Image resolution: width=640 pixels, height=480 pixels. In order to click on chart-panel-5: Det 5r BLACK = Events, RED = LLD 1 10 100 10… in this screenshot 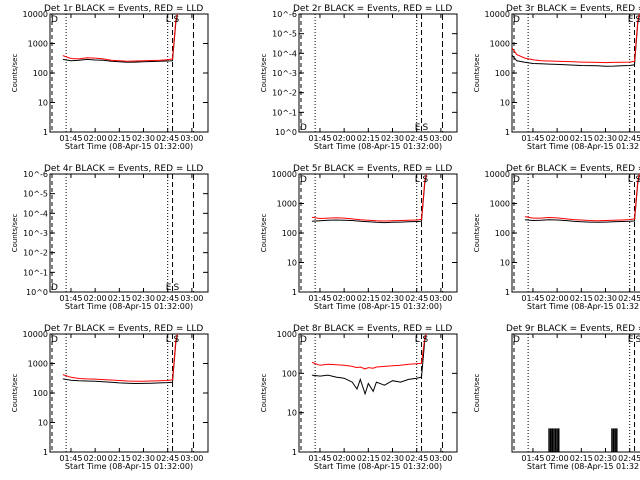, I will do `click(359, 237)`.